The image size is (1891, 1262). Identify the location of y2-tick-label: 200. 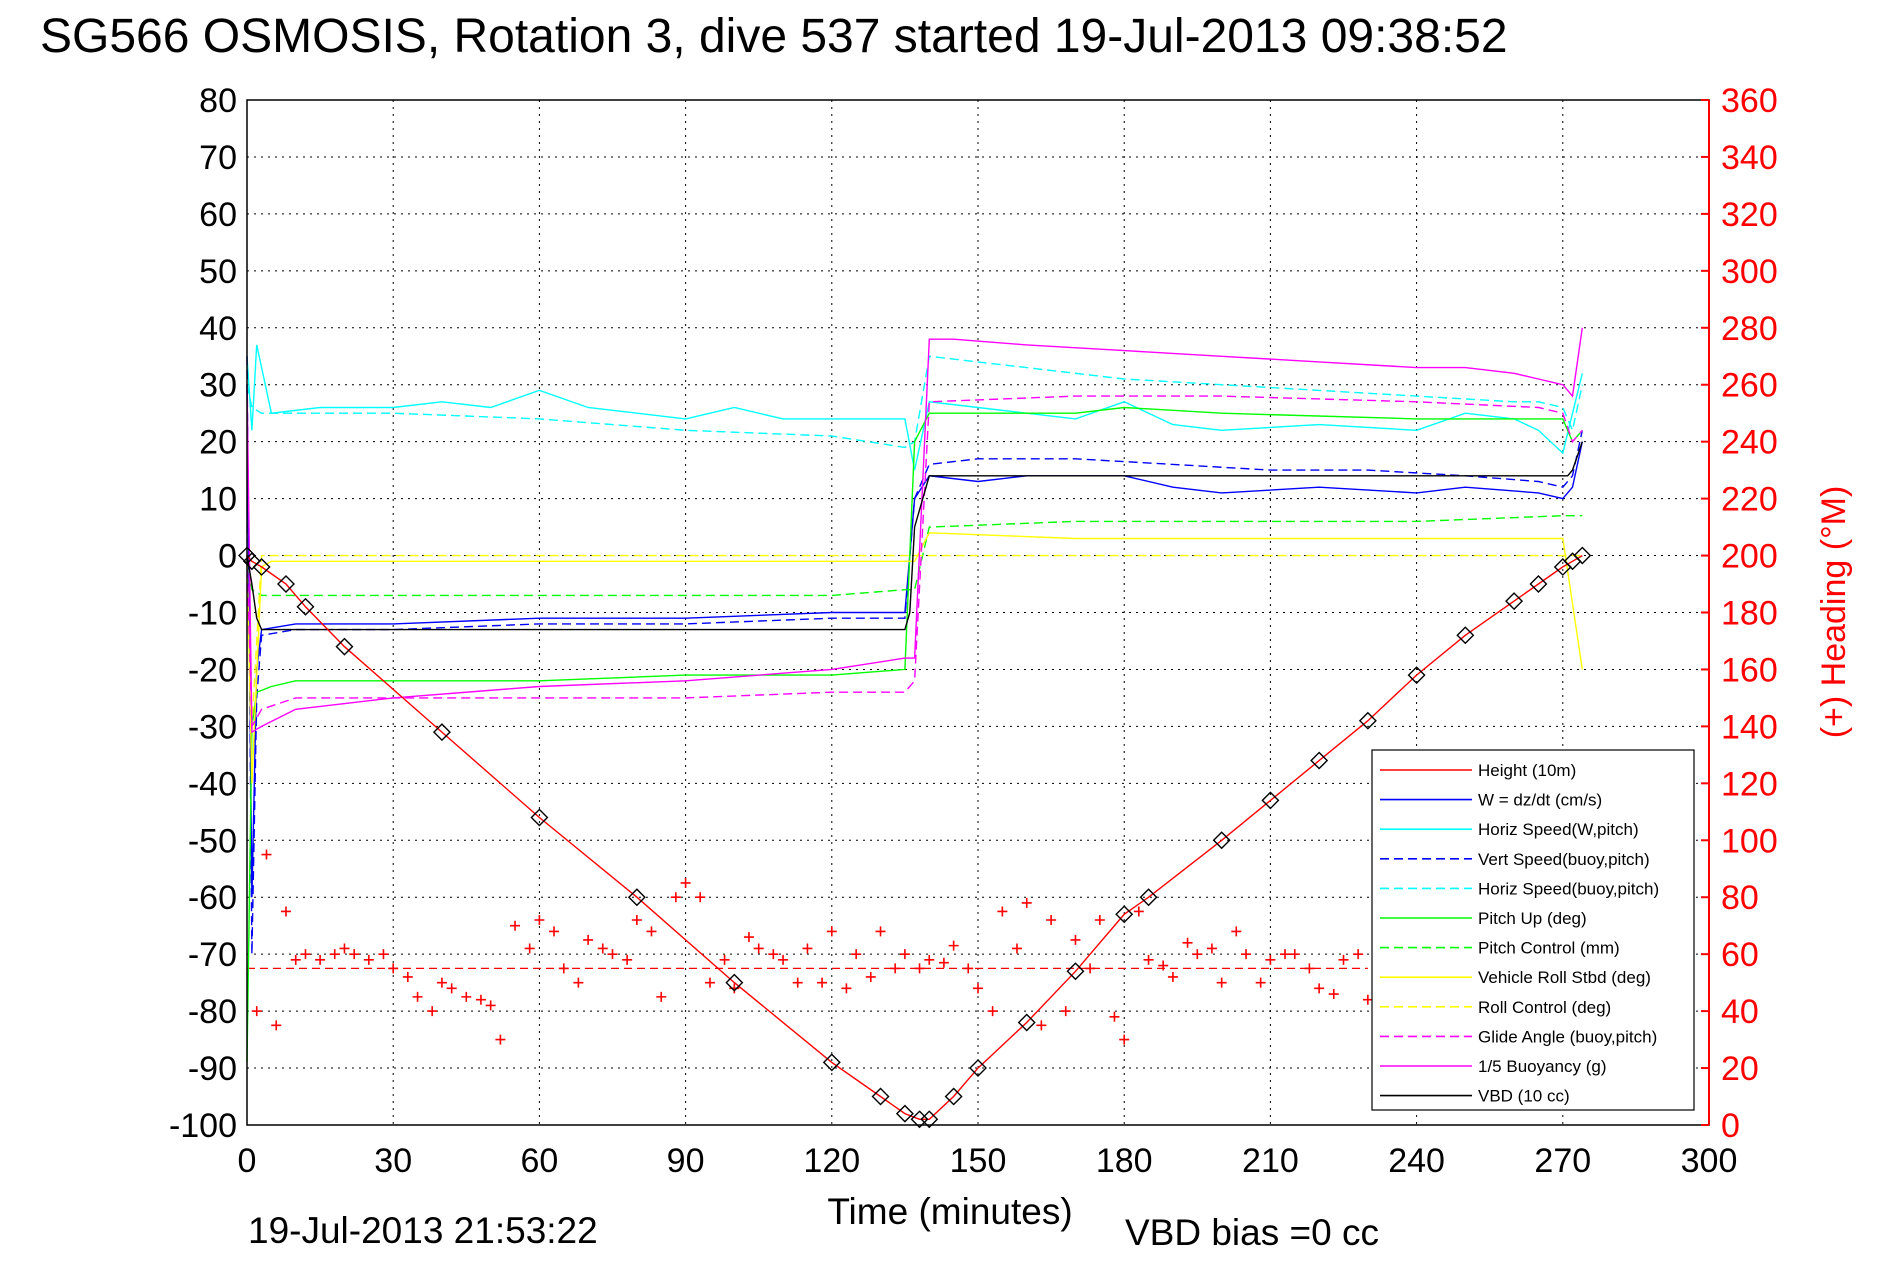
(1749, 557).